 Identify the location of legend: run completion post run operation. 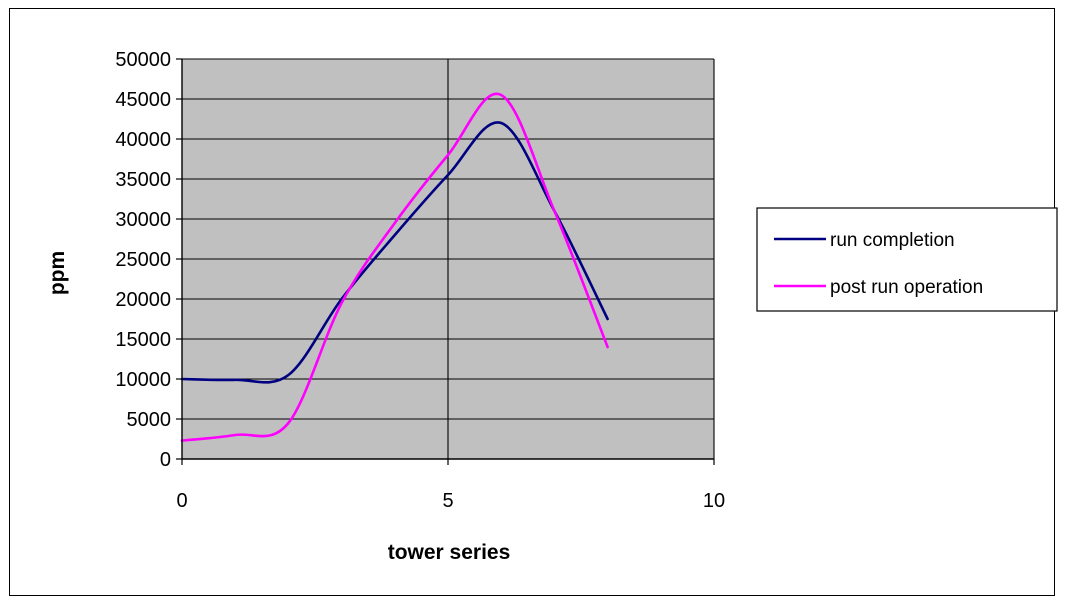
(907, 259).